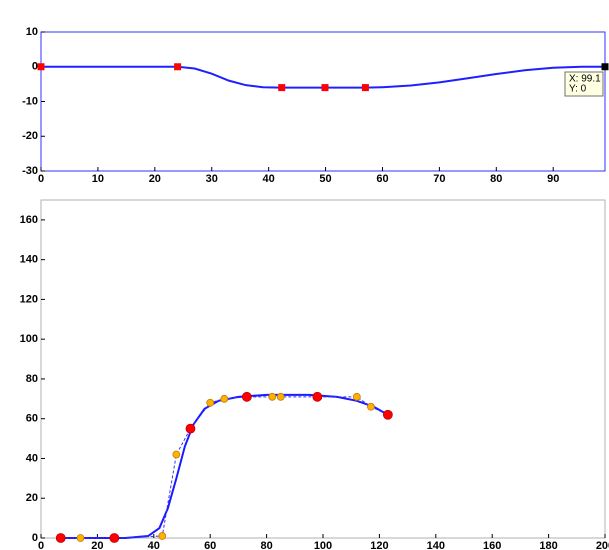  Describe the element at coordinates (578, 89) in the screenshot. I see `datatip-text: Y: 0` at that location.